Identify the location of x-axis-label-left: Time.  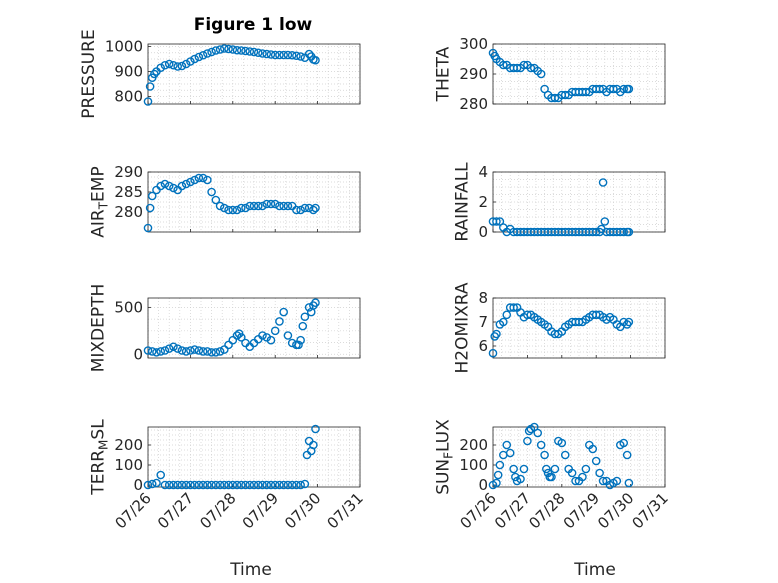
(250, 570).